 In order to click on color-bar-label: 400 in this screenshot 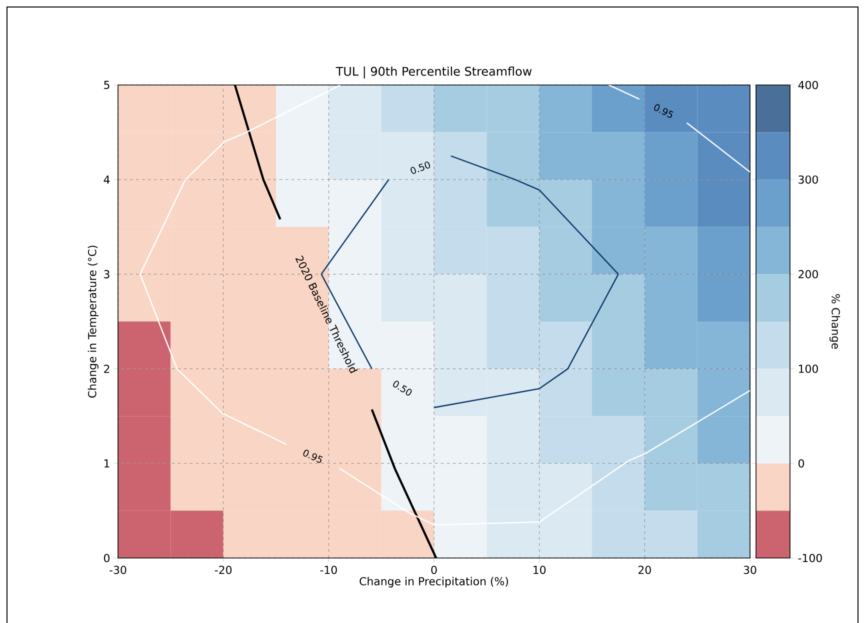, I will do `click(808, 85)`.